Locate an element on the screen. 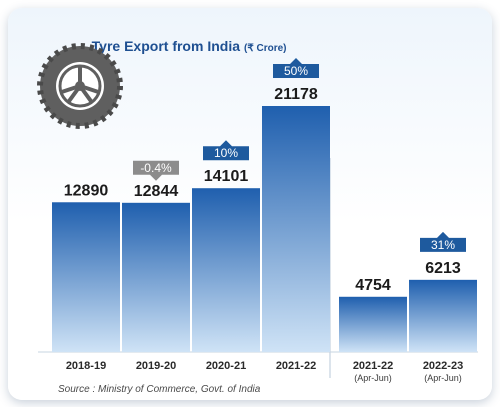 This screenshot has height=407, width=500. change-badge-label: 50% is located at coordinates (296, 71).